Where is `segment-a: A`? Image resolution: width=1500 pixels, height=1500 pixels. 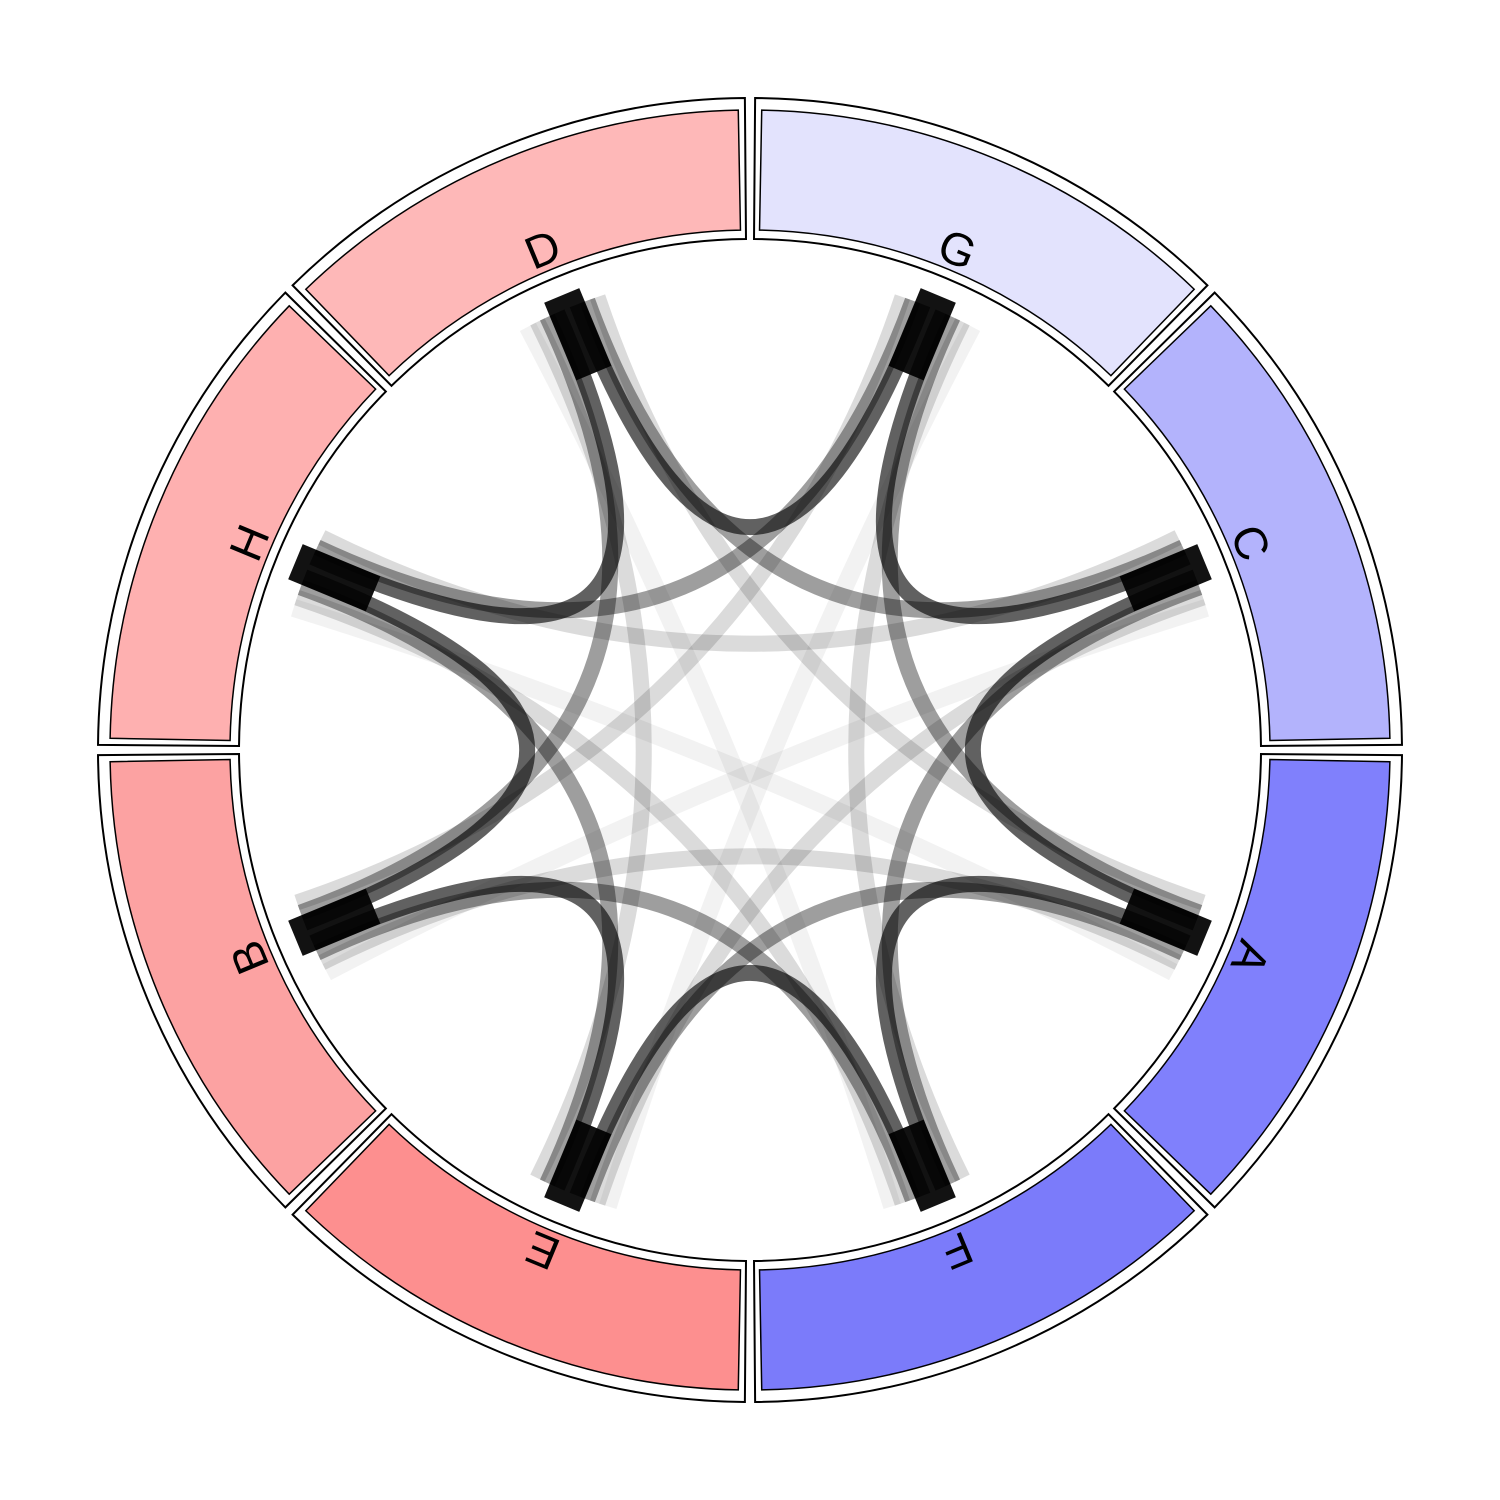
segment-a: A is located at coordinates (1257, 981).